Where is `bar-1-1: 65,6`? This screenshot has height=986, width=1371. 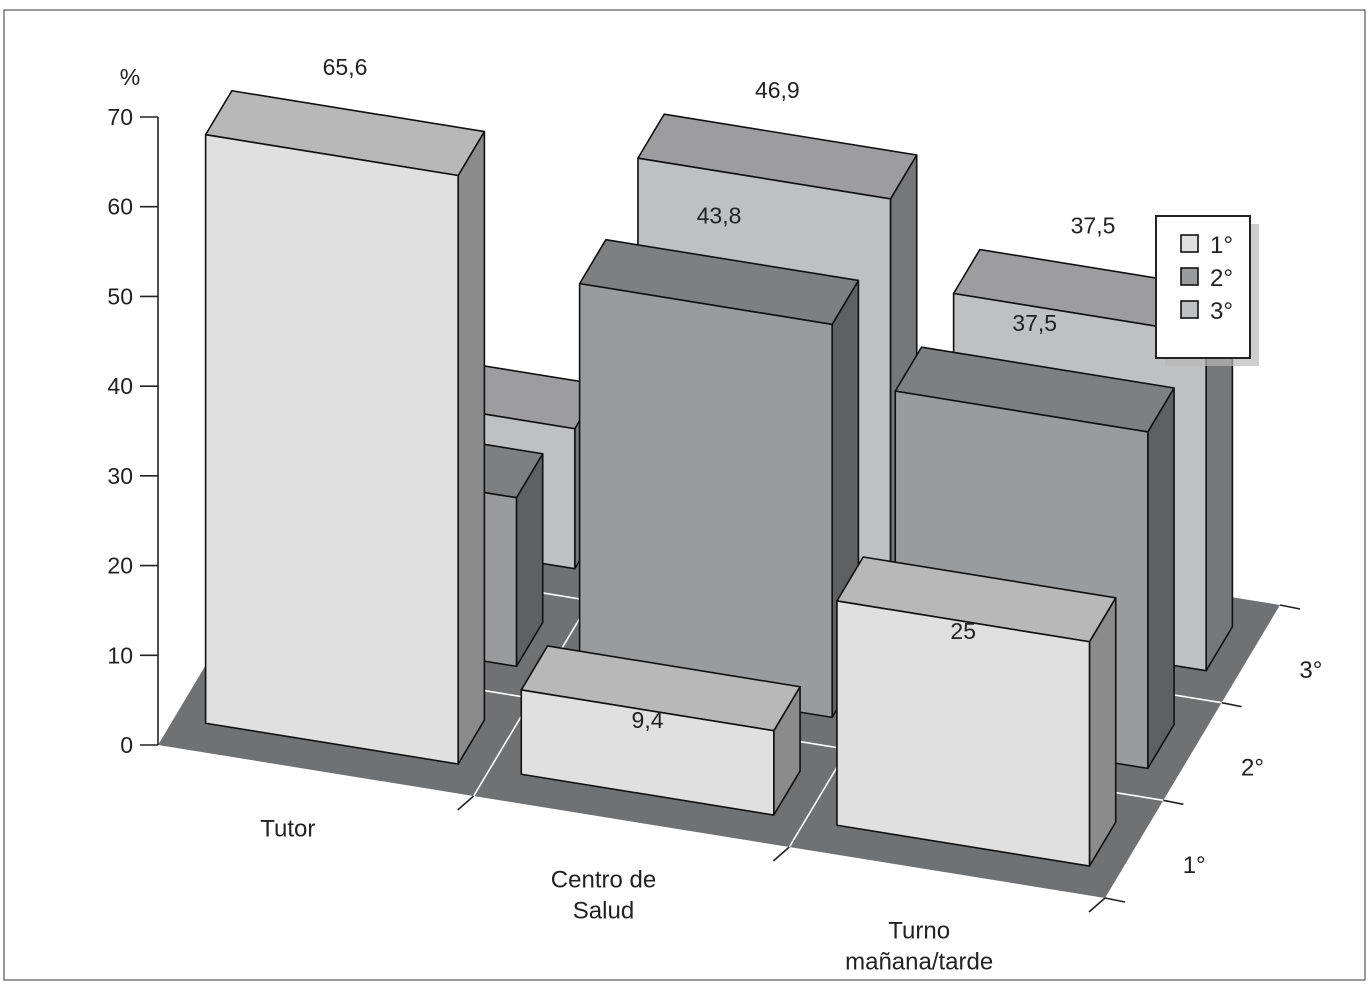 bar-1-1: 65,6 is located at coordinates (345, 409).